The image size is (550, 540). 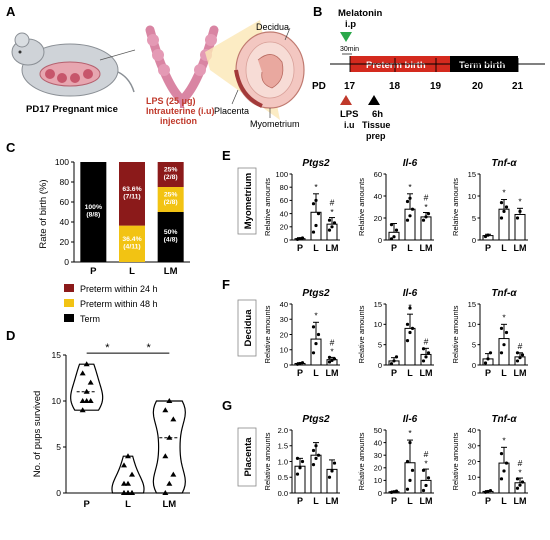 What do you see at coordinates (248, 457) in the screenshot?
I see `tissue-label-placenta: Placenta` at bounding box center [248, 457].